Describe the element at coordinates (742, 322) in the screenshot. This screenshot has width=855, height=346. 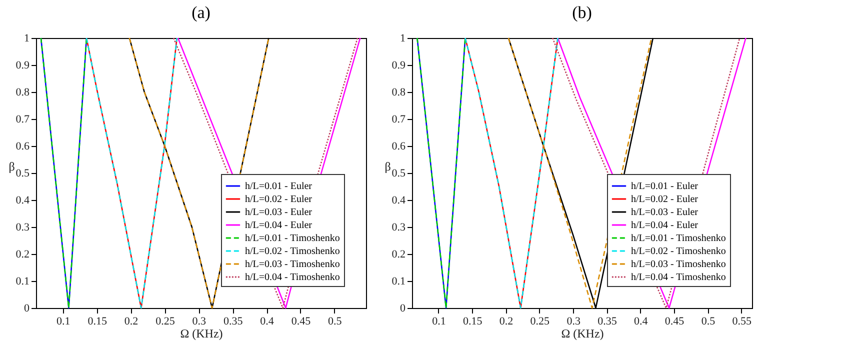
I see `x-tick-label: 0.55` at that location.